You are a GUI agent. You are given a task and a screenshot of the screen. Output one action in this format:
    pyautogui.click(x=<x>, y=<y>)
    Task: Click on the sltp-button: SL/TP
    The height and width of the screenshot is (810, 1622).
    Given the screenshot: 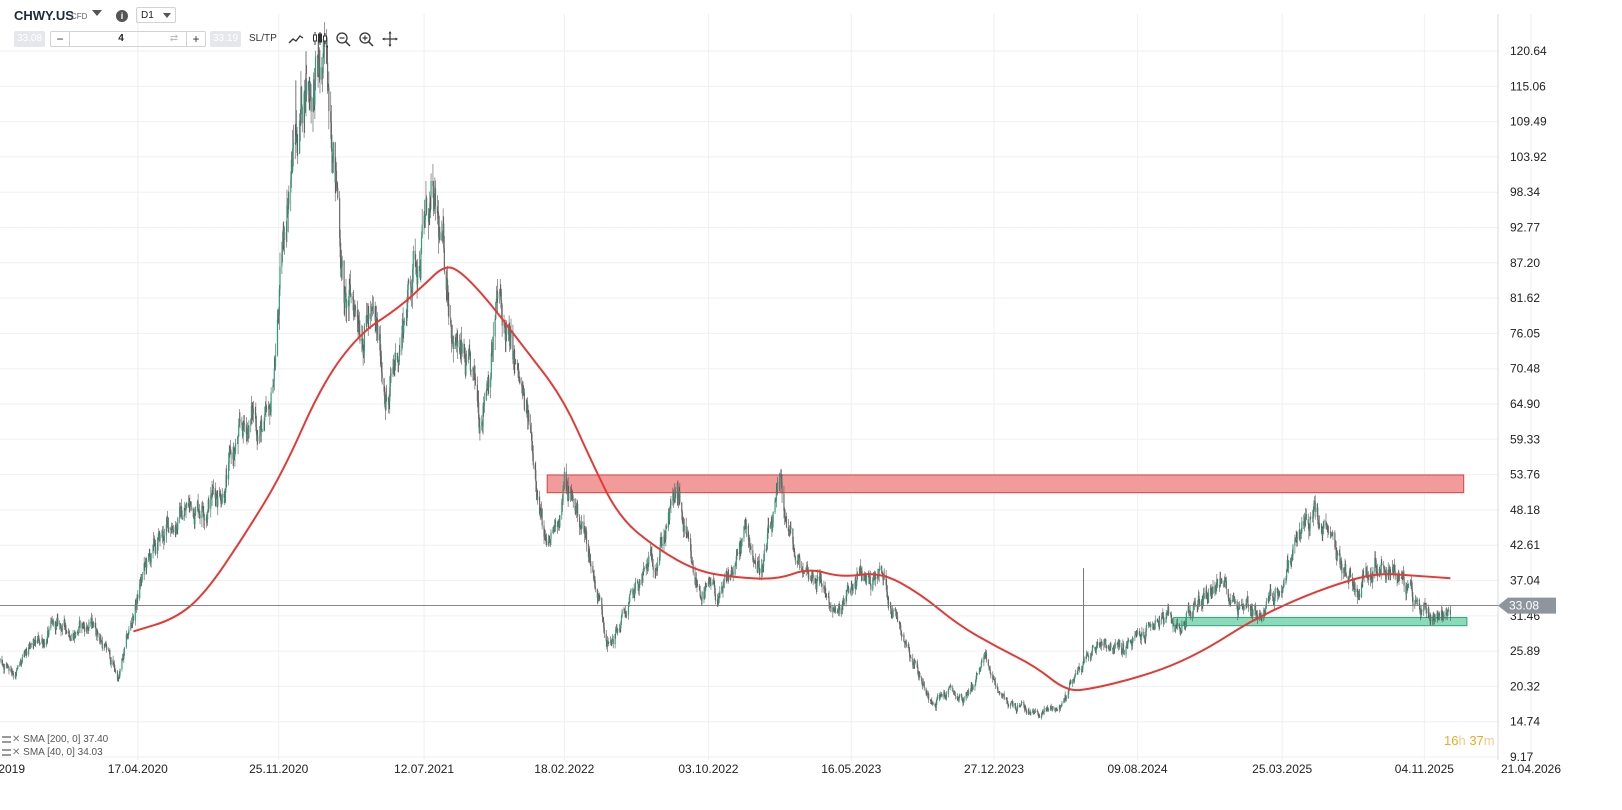 What is the action you would take?
    pyautogui.click(x=263, y=38)
    